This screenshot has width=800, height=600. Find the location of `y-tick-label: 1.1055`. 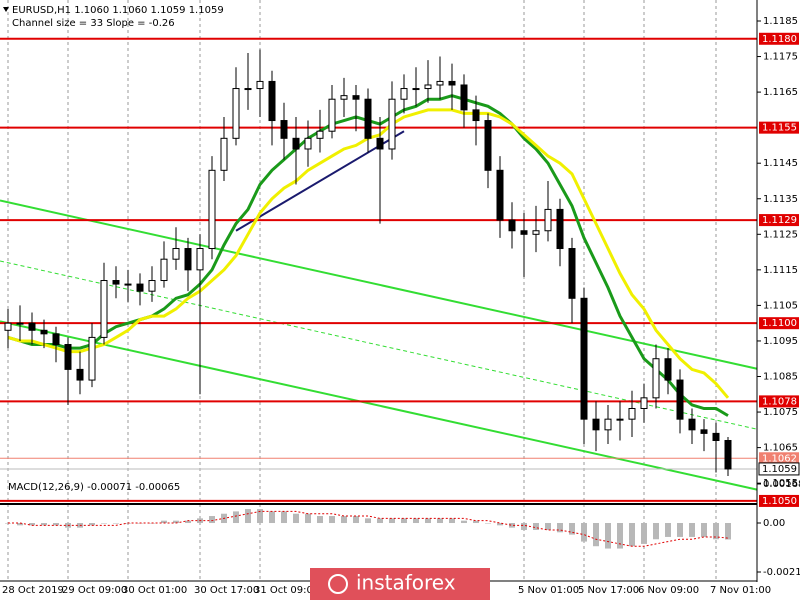

y-tick-label: 1.1055 is located at coordinates (780, 483).